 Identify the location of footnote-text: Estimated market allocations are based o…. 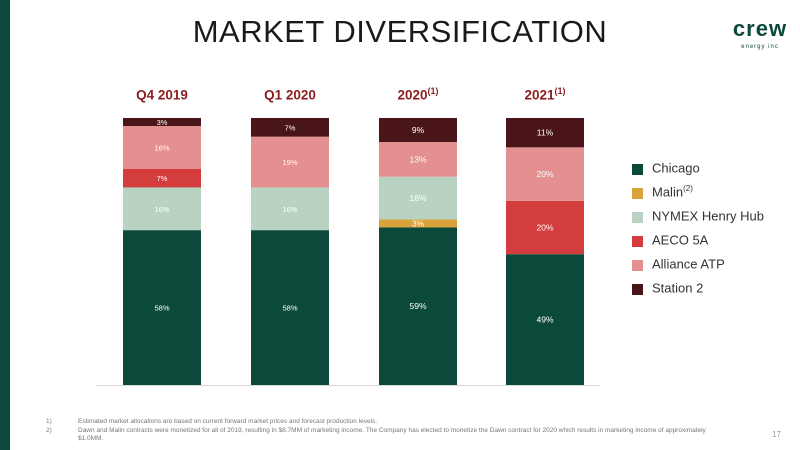
(228, 421).